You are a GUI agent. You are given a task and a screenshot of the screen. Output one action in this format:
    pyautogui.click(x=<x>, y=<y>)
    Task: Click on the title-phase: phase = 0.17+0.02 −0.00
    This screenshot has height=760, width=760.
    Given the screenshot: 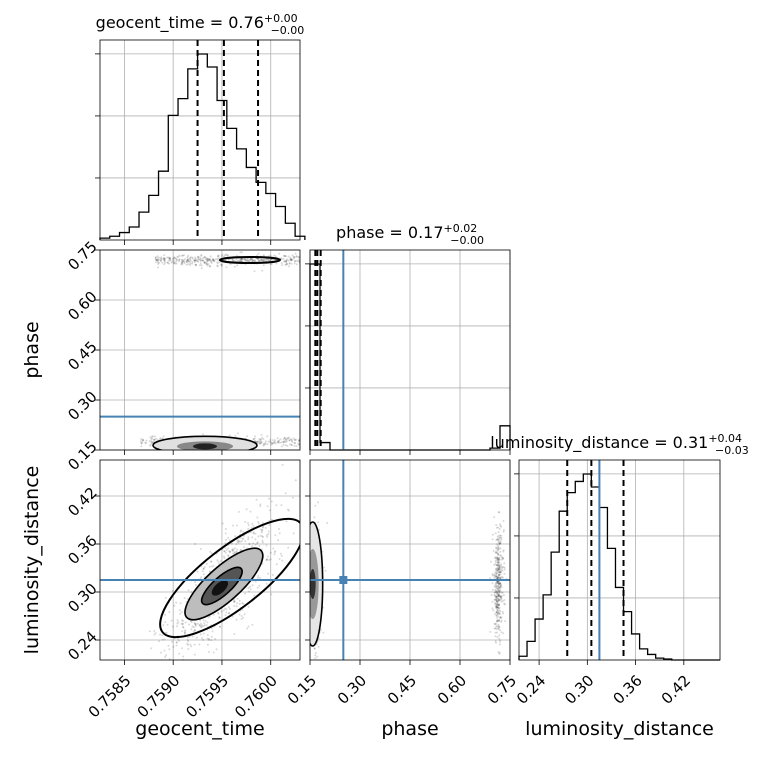 What is the action you would take?
    pyautogui.click(x=410, y=234)
    